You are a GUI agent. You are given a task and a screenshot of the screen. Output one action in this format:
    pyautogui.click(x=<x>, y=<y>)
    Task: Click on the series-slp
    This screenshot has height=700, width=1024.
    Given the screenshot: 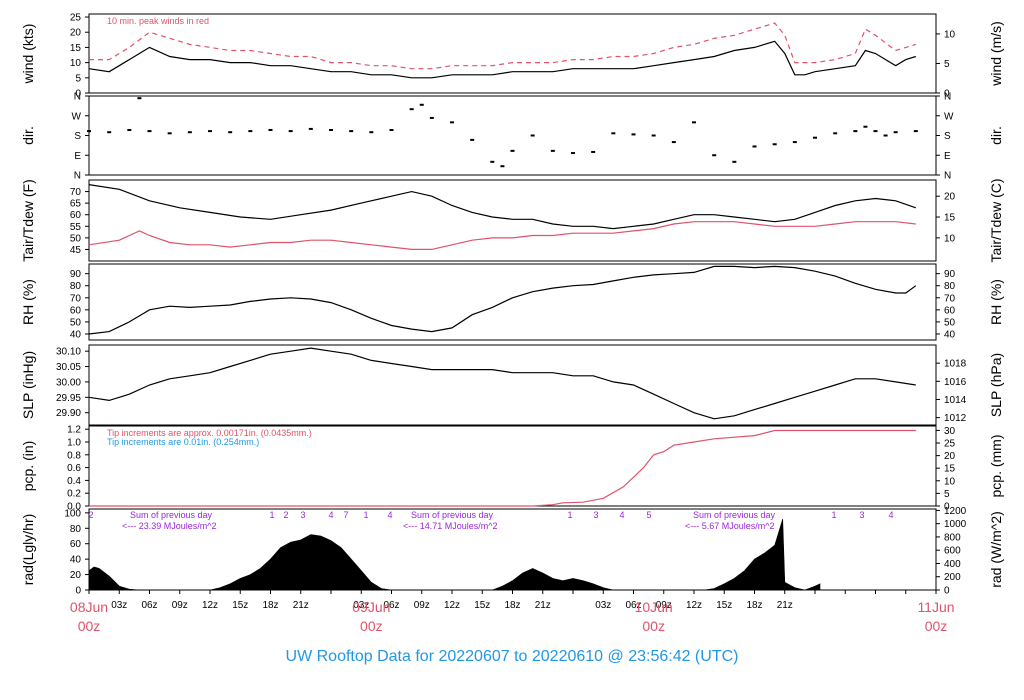 What is the action you would take?
    pyautogui.click(x=502, y=383)
    